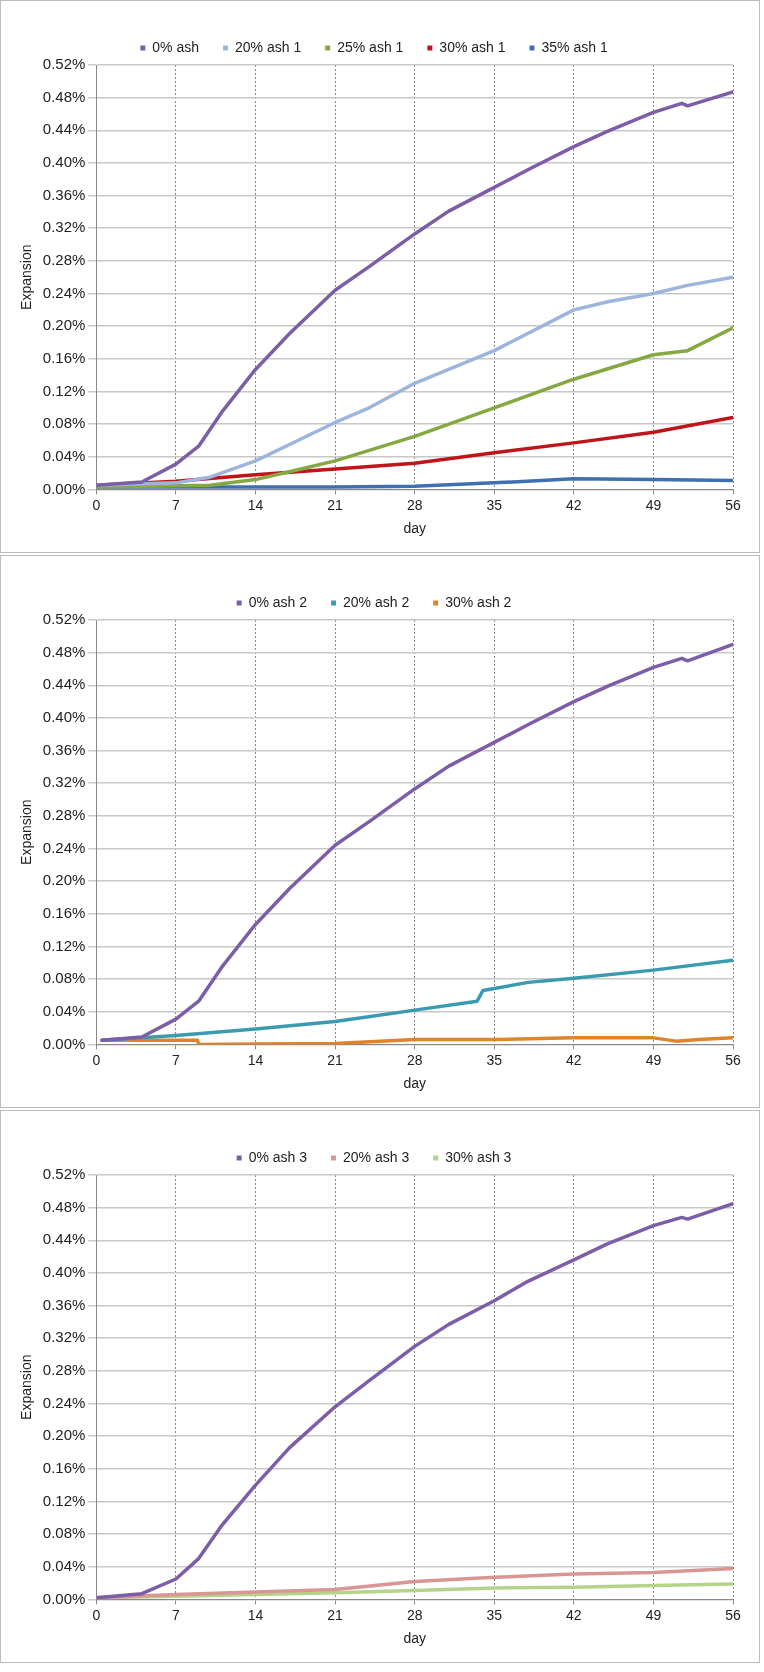 Image resolution: width=764 pixels, height=1672 pixels. I want to click on legend-label: 30% ash 3, so click(478, 1156).